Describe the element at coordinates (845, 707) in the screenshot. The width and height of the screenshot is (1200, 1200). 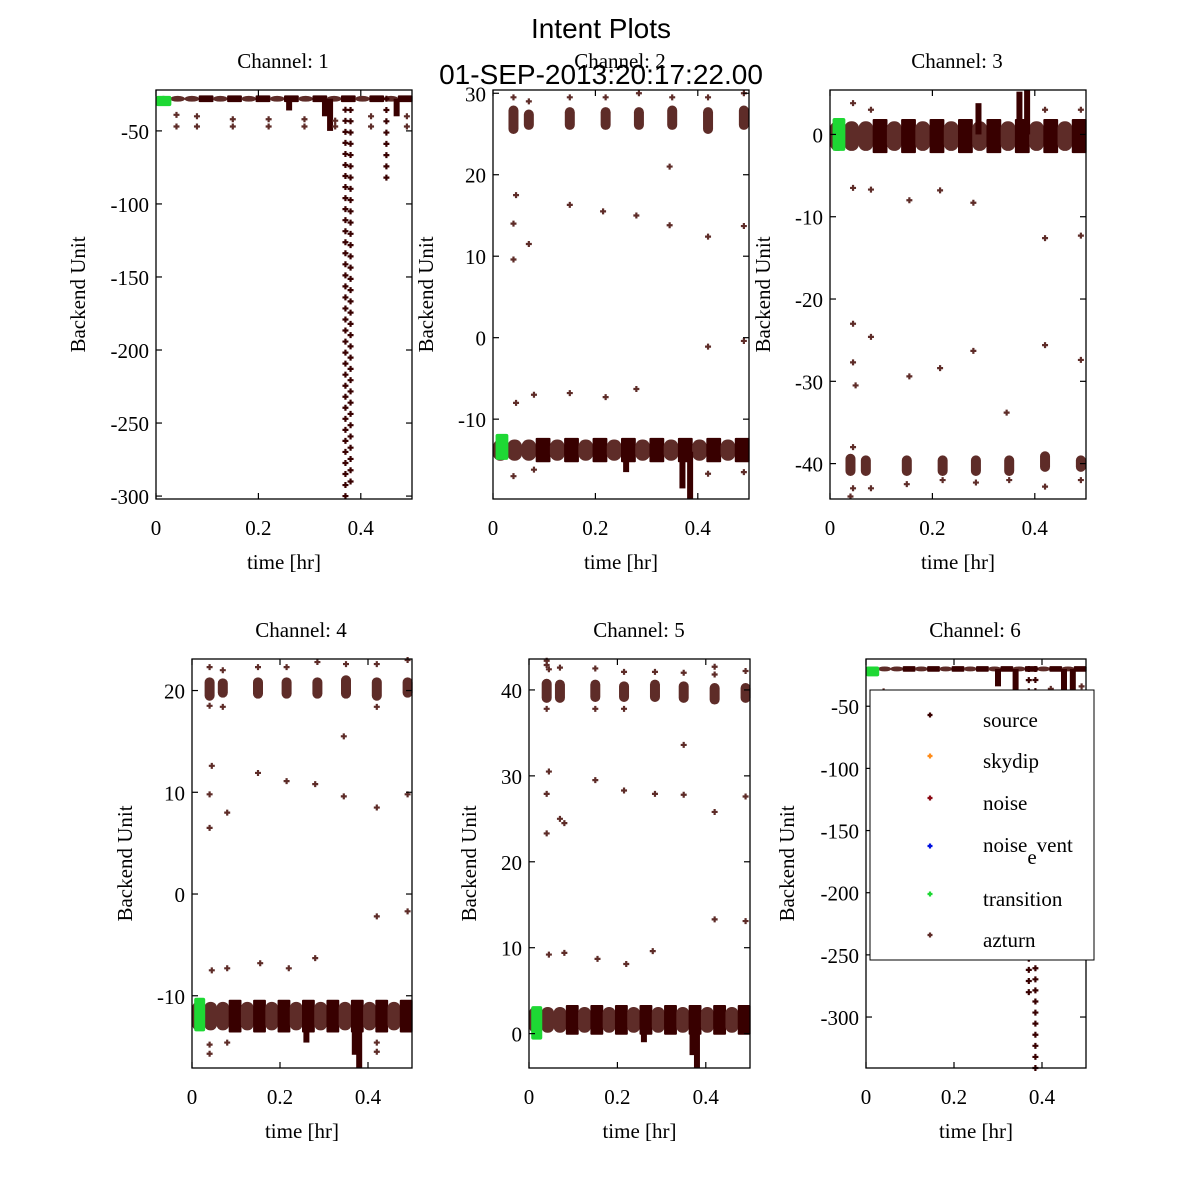
I see `y-tick-label: -50` at that location.